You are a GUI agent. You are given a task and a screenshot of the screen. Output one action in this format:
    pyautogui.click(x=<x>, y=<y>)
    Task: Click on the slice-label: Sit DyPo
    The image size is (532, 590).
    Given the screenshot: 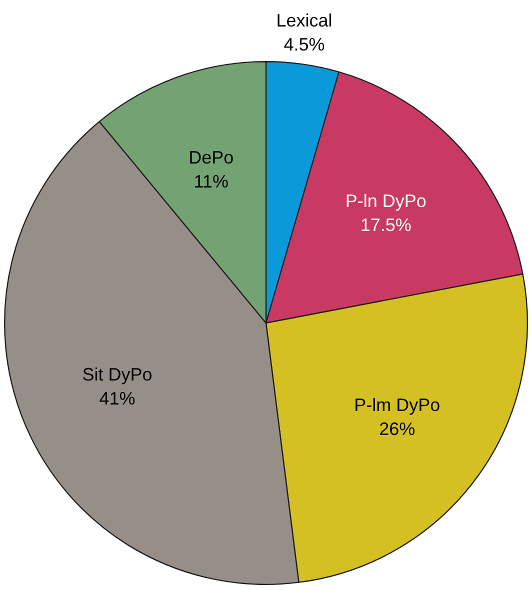 What is the action you would take?
    pyautogui.click(x=117, y=374)
    